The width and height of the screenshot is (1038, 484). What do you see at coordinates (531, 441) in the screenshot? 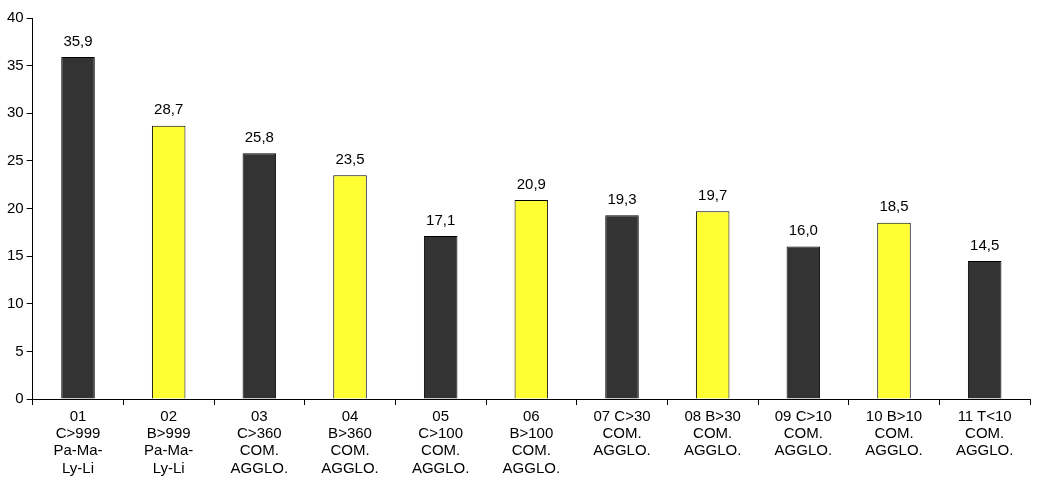
I see `x-tick-label: 06 B>100 COM. AGGLO.` at bounding box center [531, 441].